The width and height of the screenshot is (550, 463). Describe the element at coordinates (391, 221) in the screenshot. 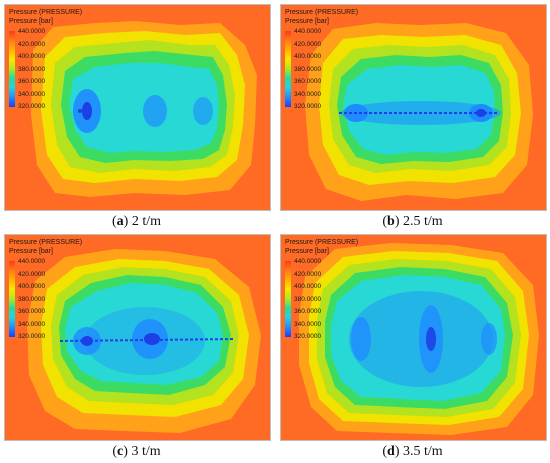

I see `caption-letter: b` at that location.